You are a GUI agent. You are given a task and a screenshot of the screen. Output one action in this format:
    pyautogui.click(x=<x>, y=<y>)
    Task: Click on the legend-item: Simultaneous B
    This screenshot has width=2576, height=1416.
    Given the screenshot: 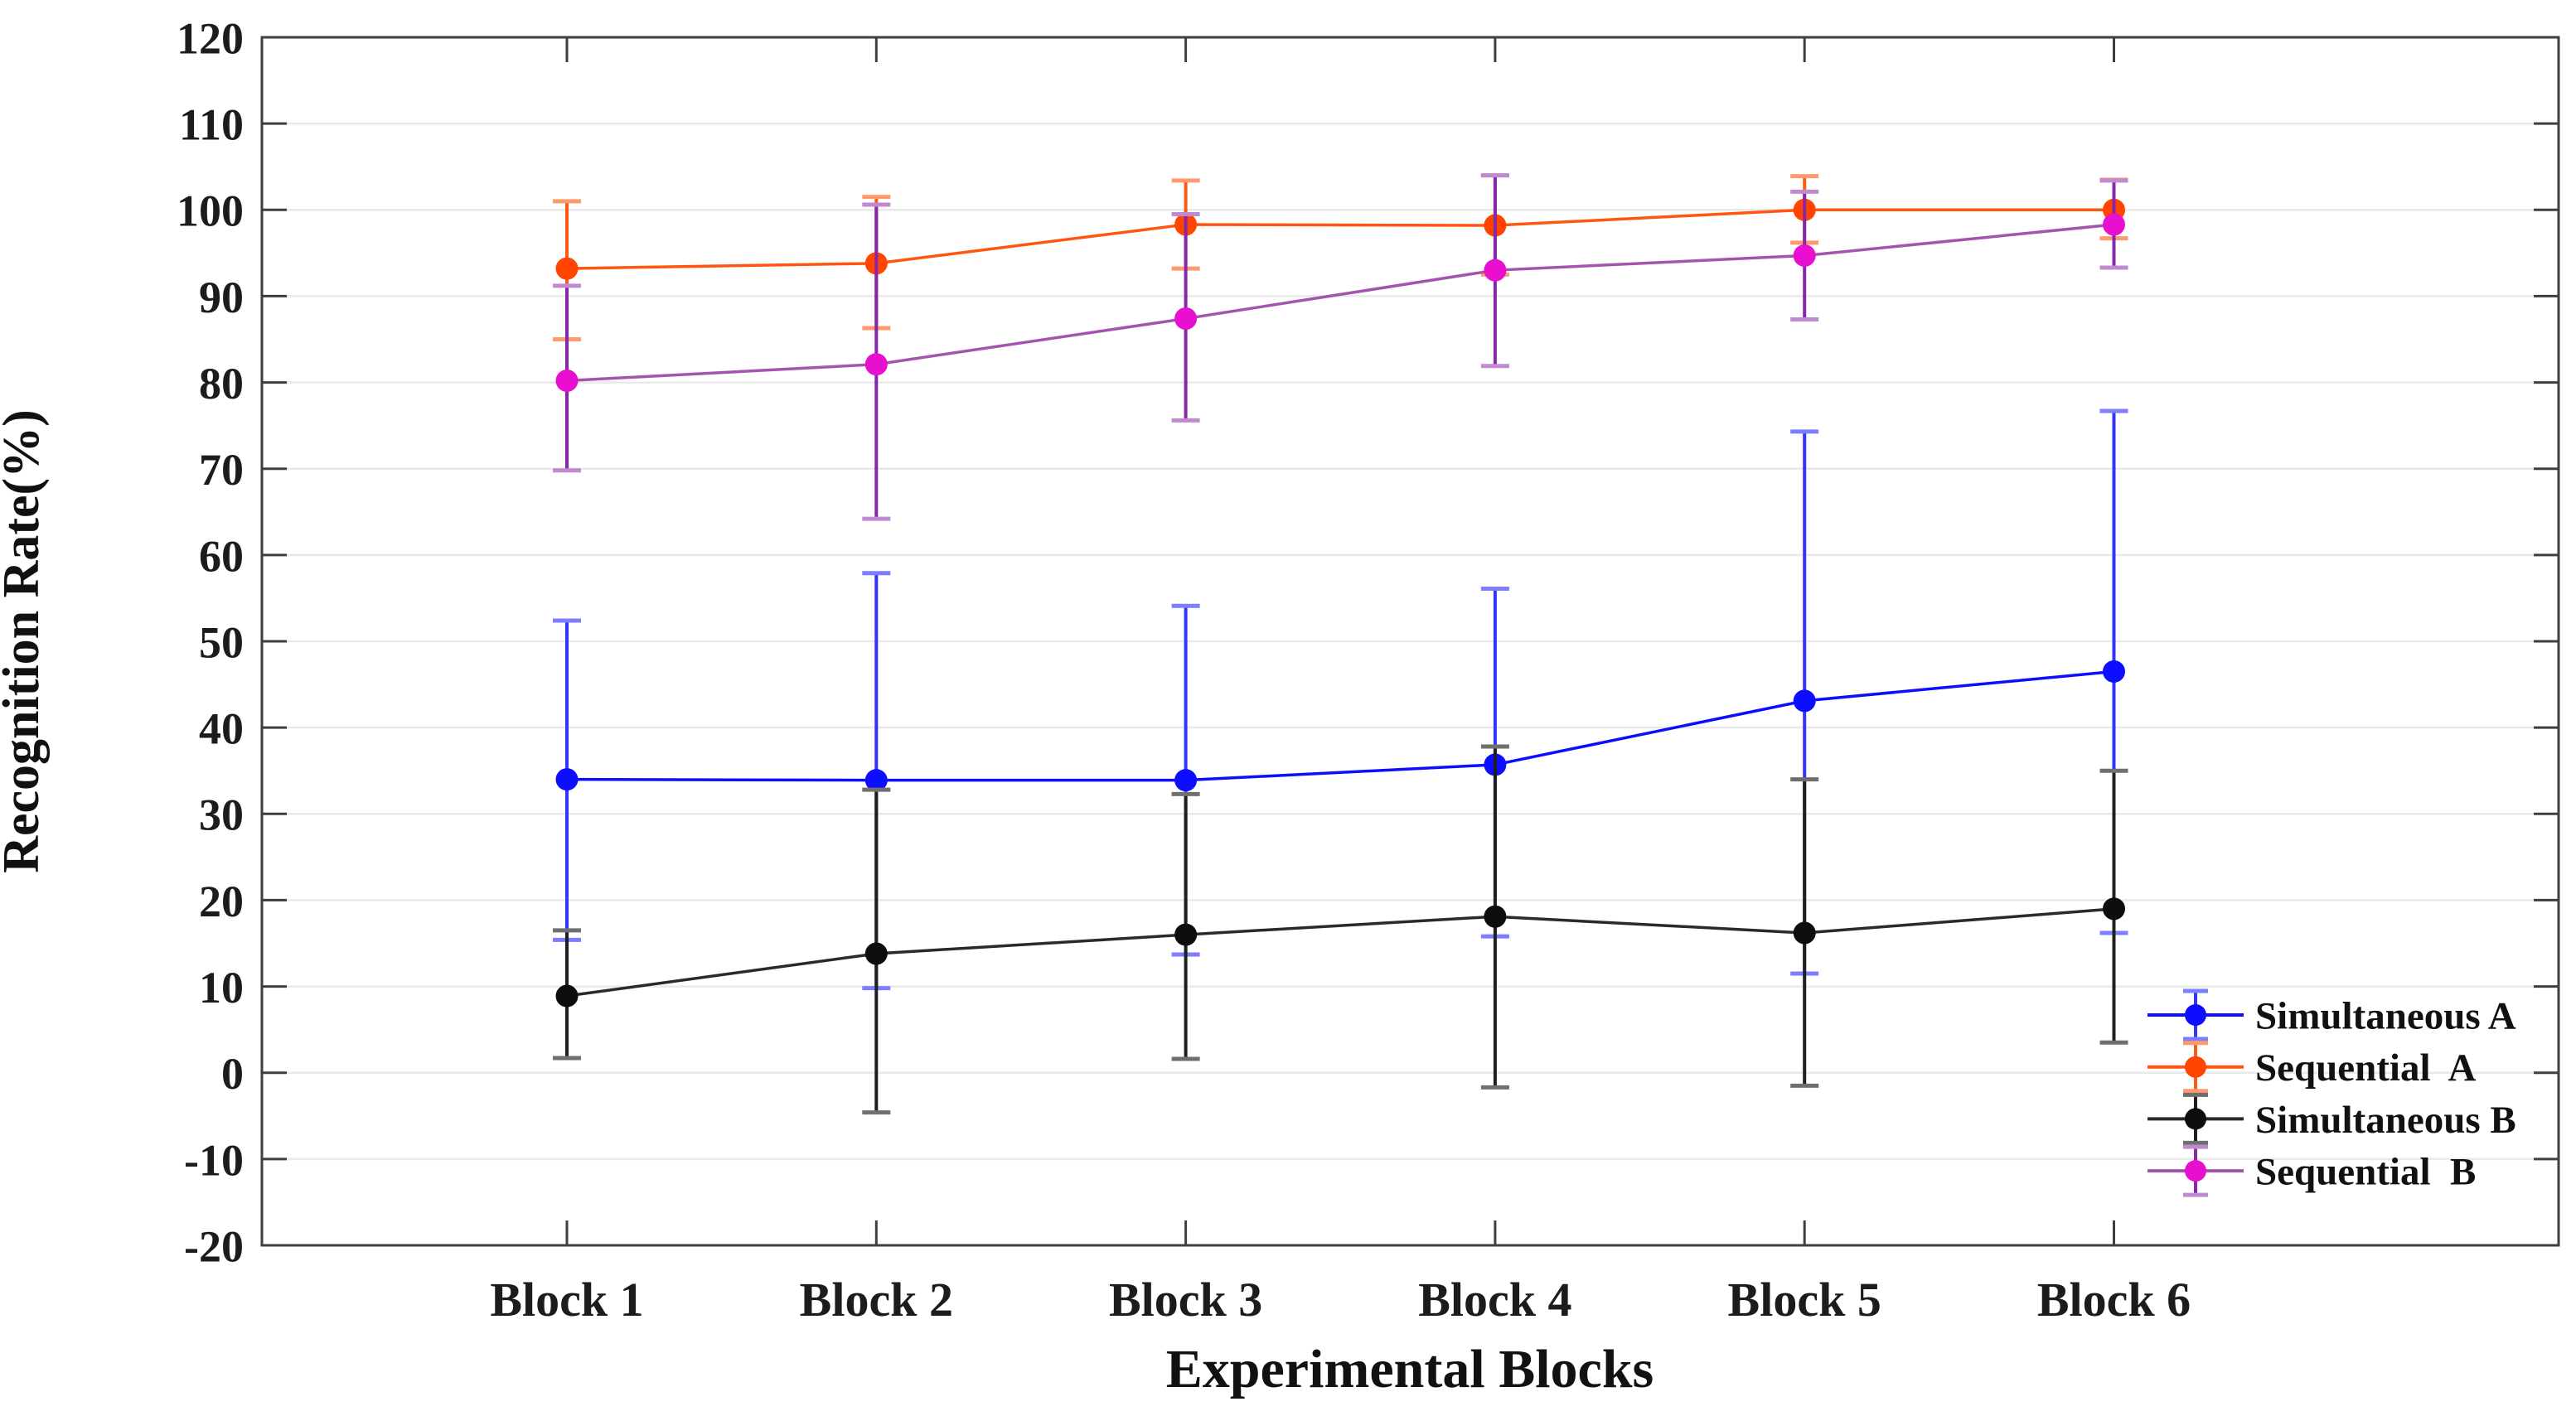 What is the action you would take?
    pyautogui.click(x=2331, y=1118)
    